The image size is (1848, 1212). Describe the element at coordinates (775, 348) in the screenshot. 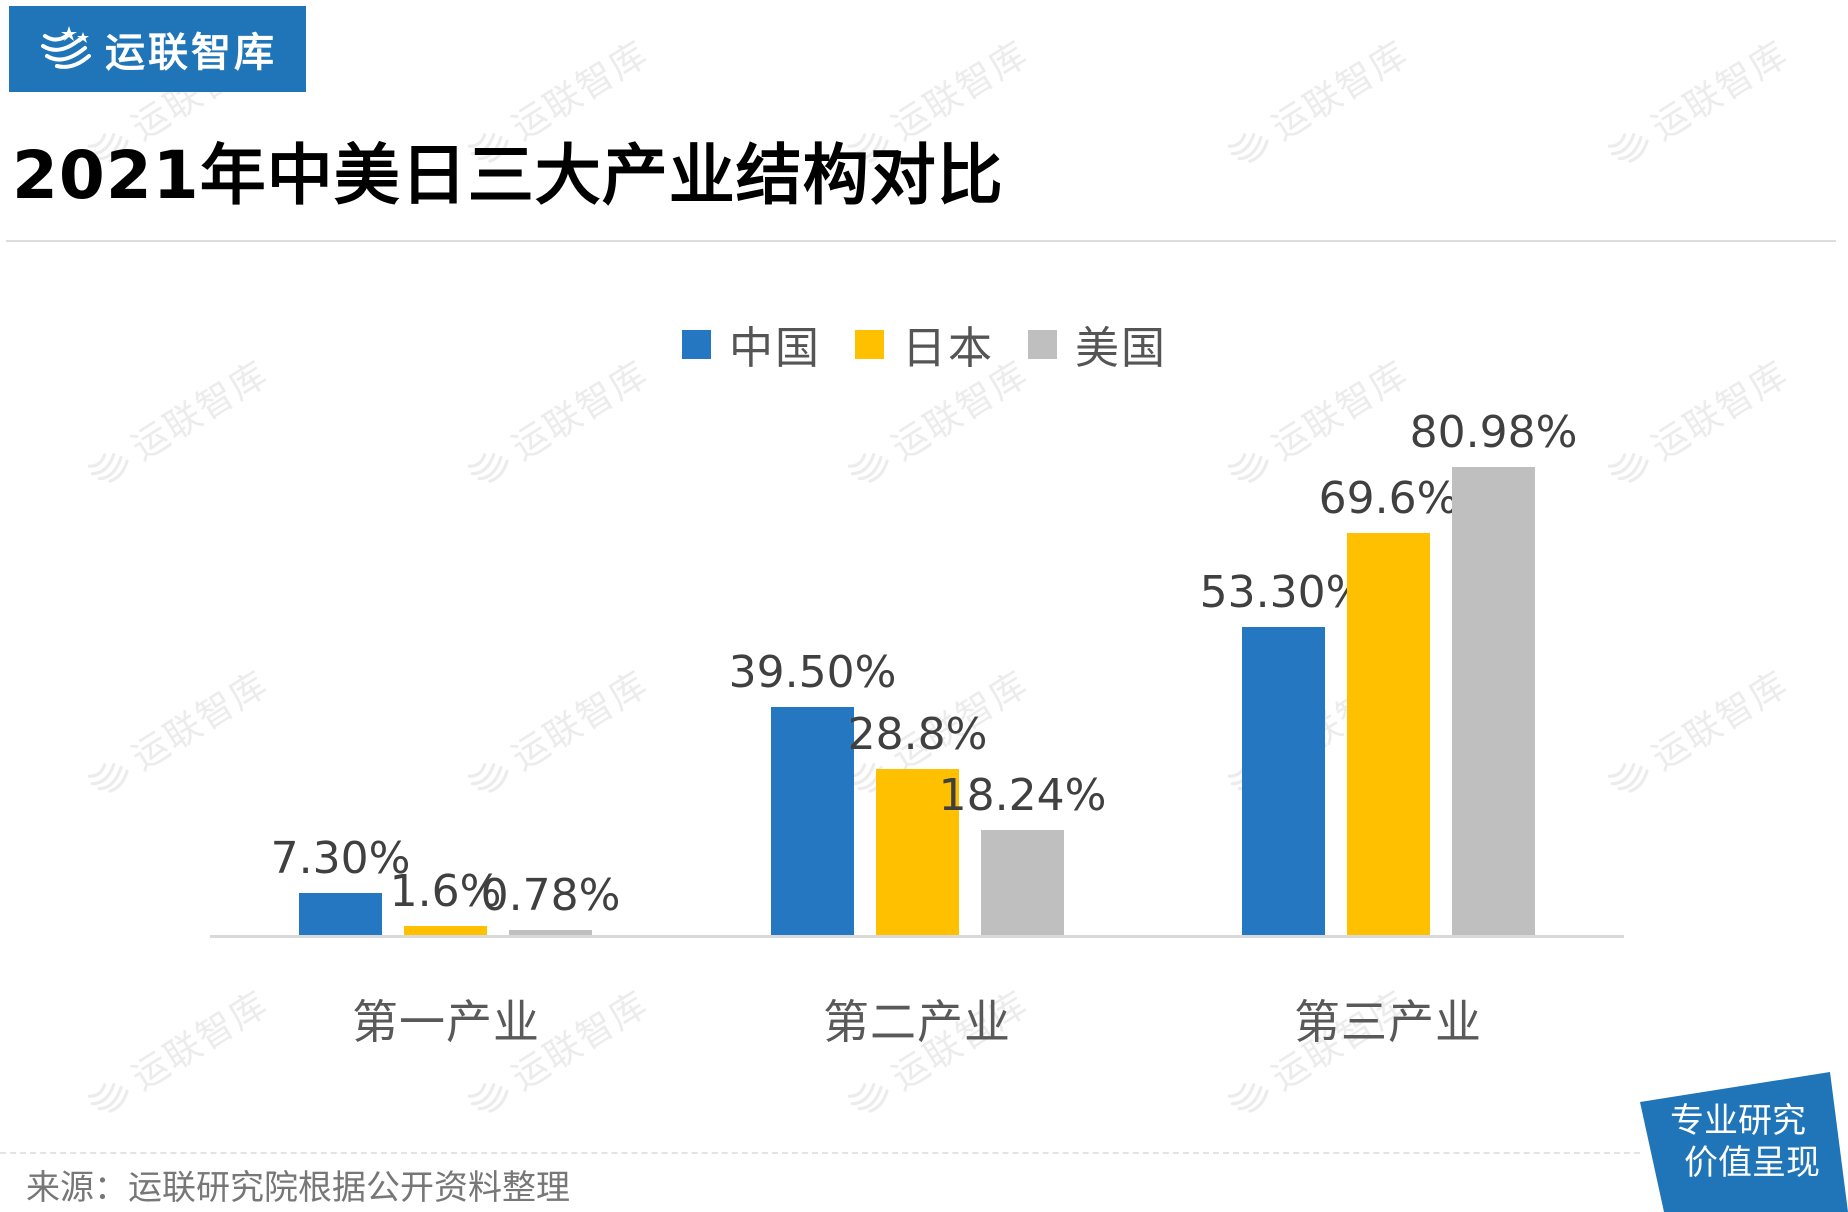

I see `legend-label: 中国` at that location.